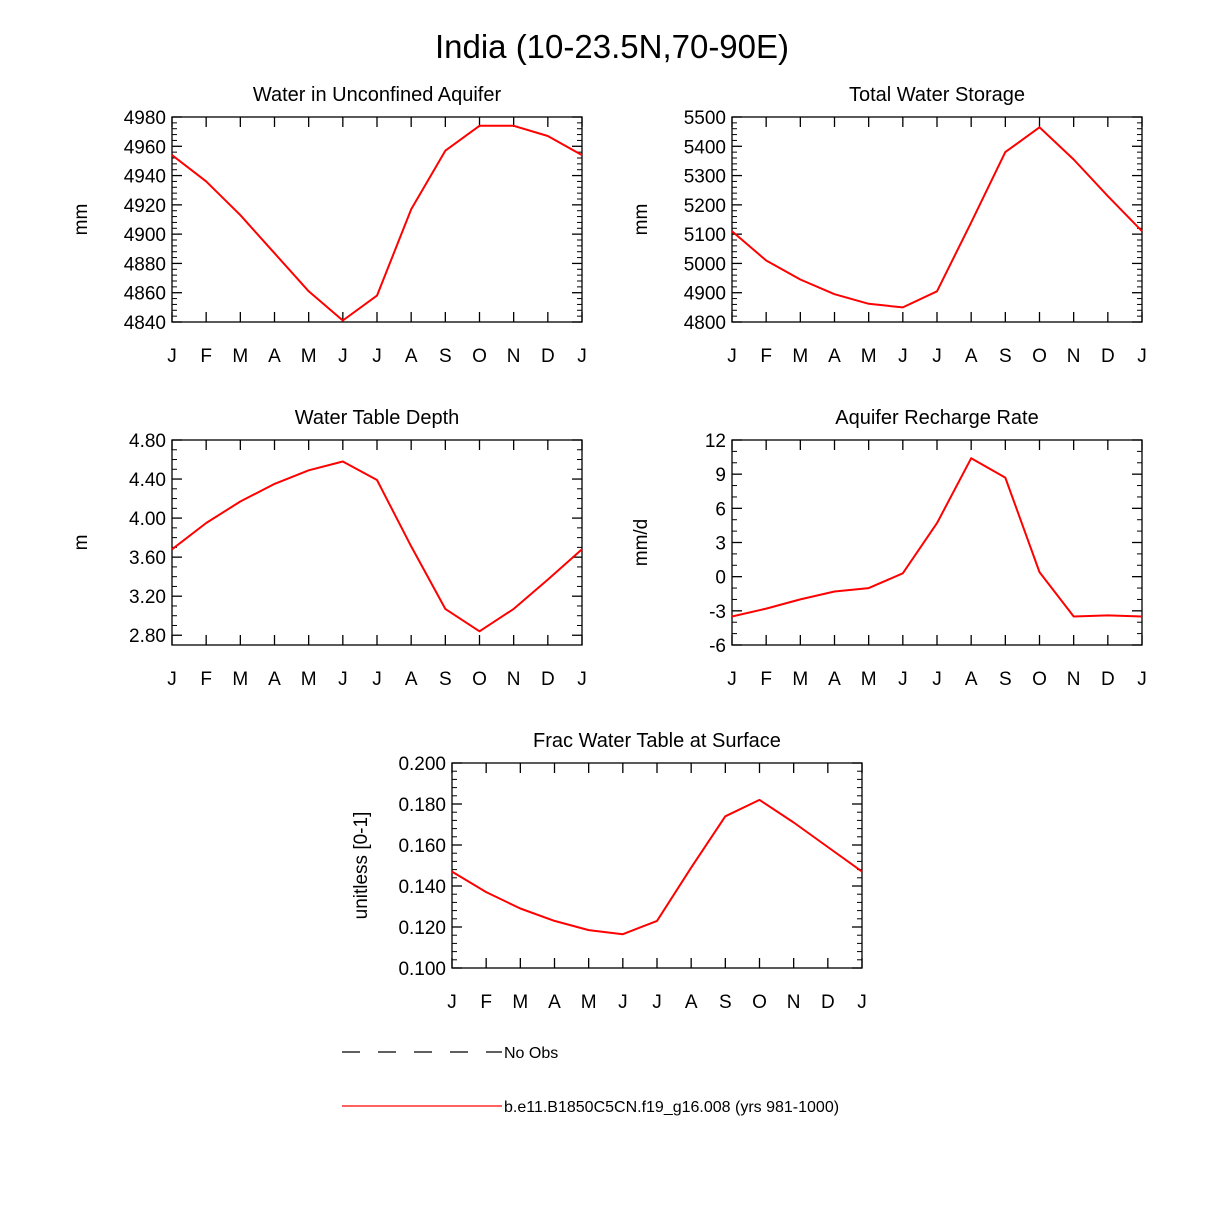  Describe the element at coordinates (145, 294) in the screenshot. I see `panel-water-in-unconfined-aquifer-ytick-label: 4860` at that location.